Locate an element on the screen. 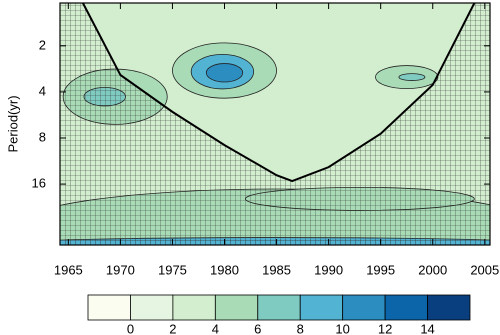  colorbar-label: 0 is located at coordinates (130, 328).